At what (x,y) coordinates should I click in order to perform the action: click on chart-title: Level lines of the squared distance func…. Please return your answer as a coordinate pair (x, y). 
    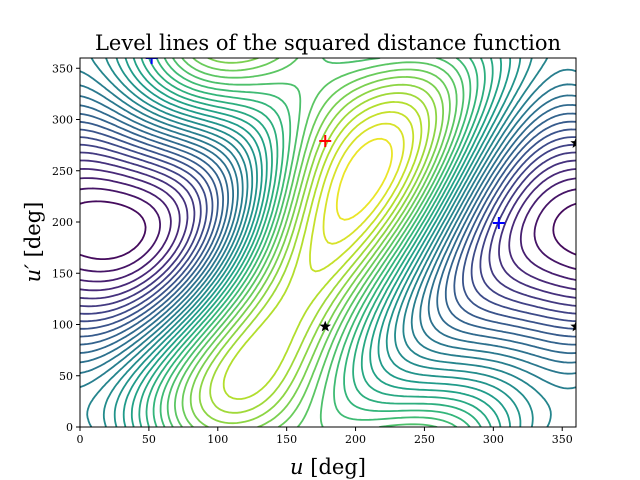
    Looking at the image, I should click on (328, 43).